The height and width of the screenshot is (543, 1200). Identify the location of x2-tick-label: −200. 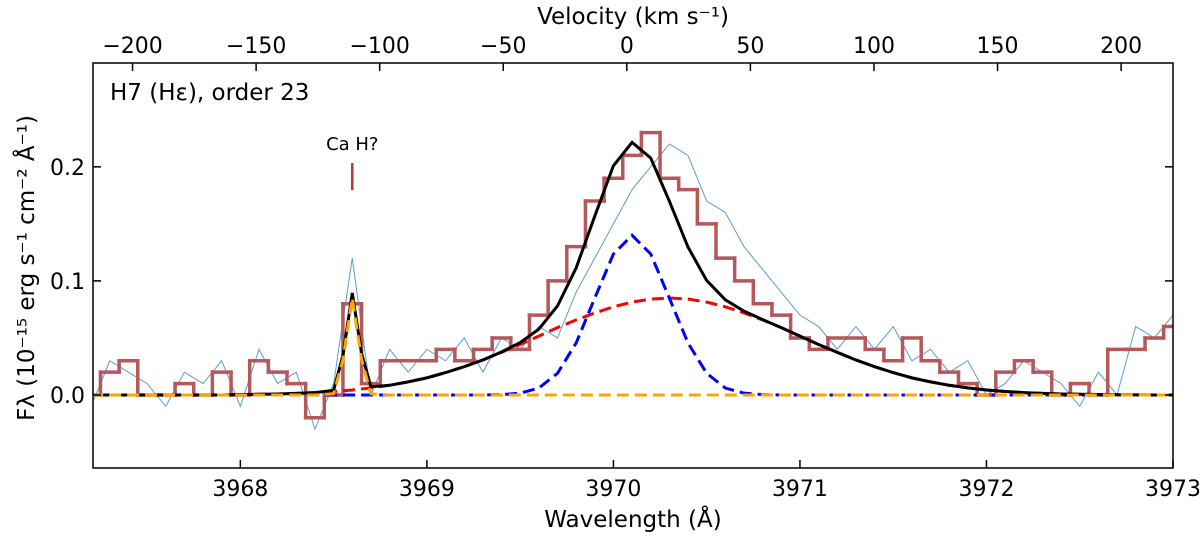
(132, 46).